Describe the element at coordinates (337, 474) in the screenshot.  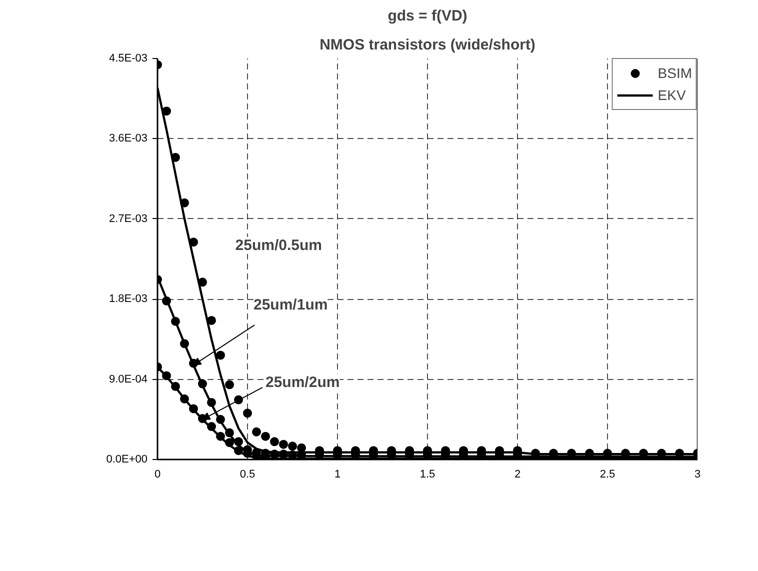
I see `x-tick-label: 1` at that location.